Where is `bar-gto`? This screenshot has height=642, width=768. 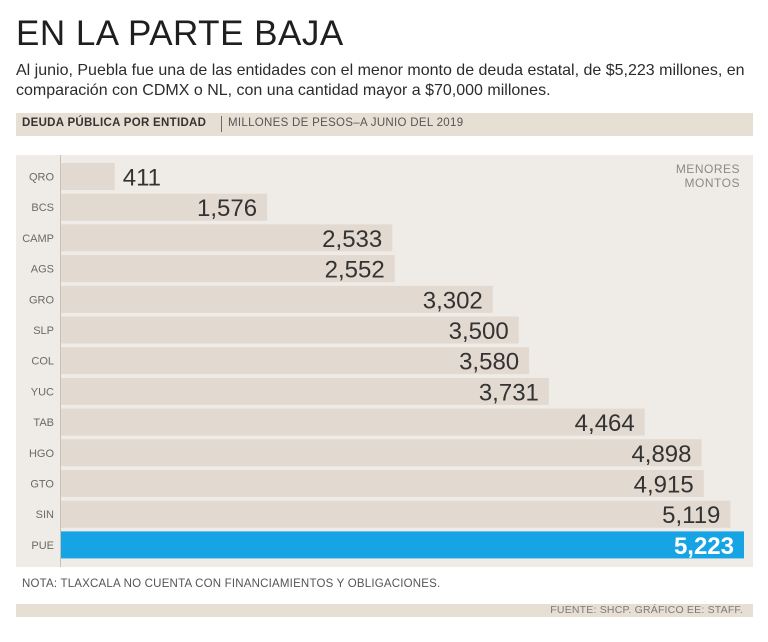 bar-gto is located at coordinates (382, 483).